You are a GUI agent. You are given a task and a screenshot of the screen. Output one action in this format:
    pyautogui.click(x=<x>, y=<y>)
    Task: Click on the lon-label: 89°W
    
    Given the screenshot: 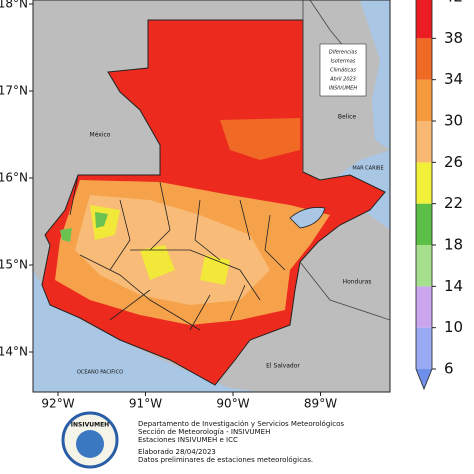 What is the action you would take?
    pyautogui.click(x=320, y=404)
    